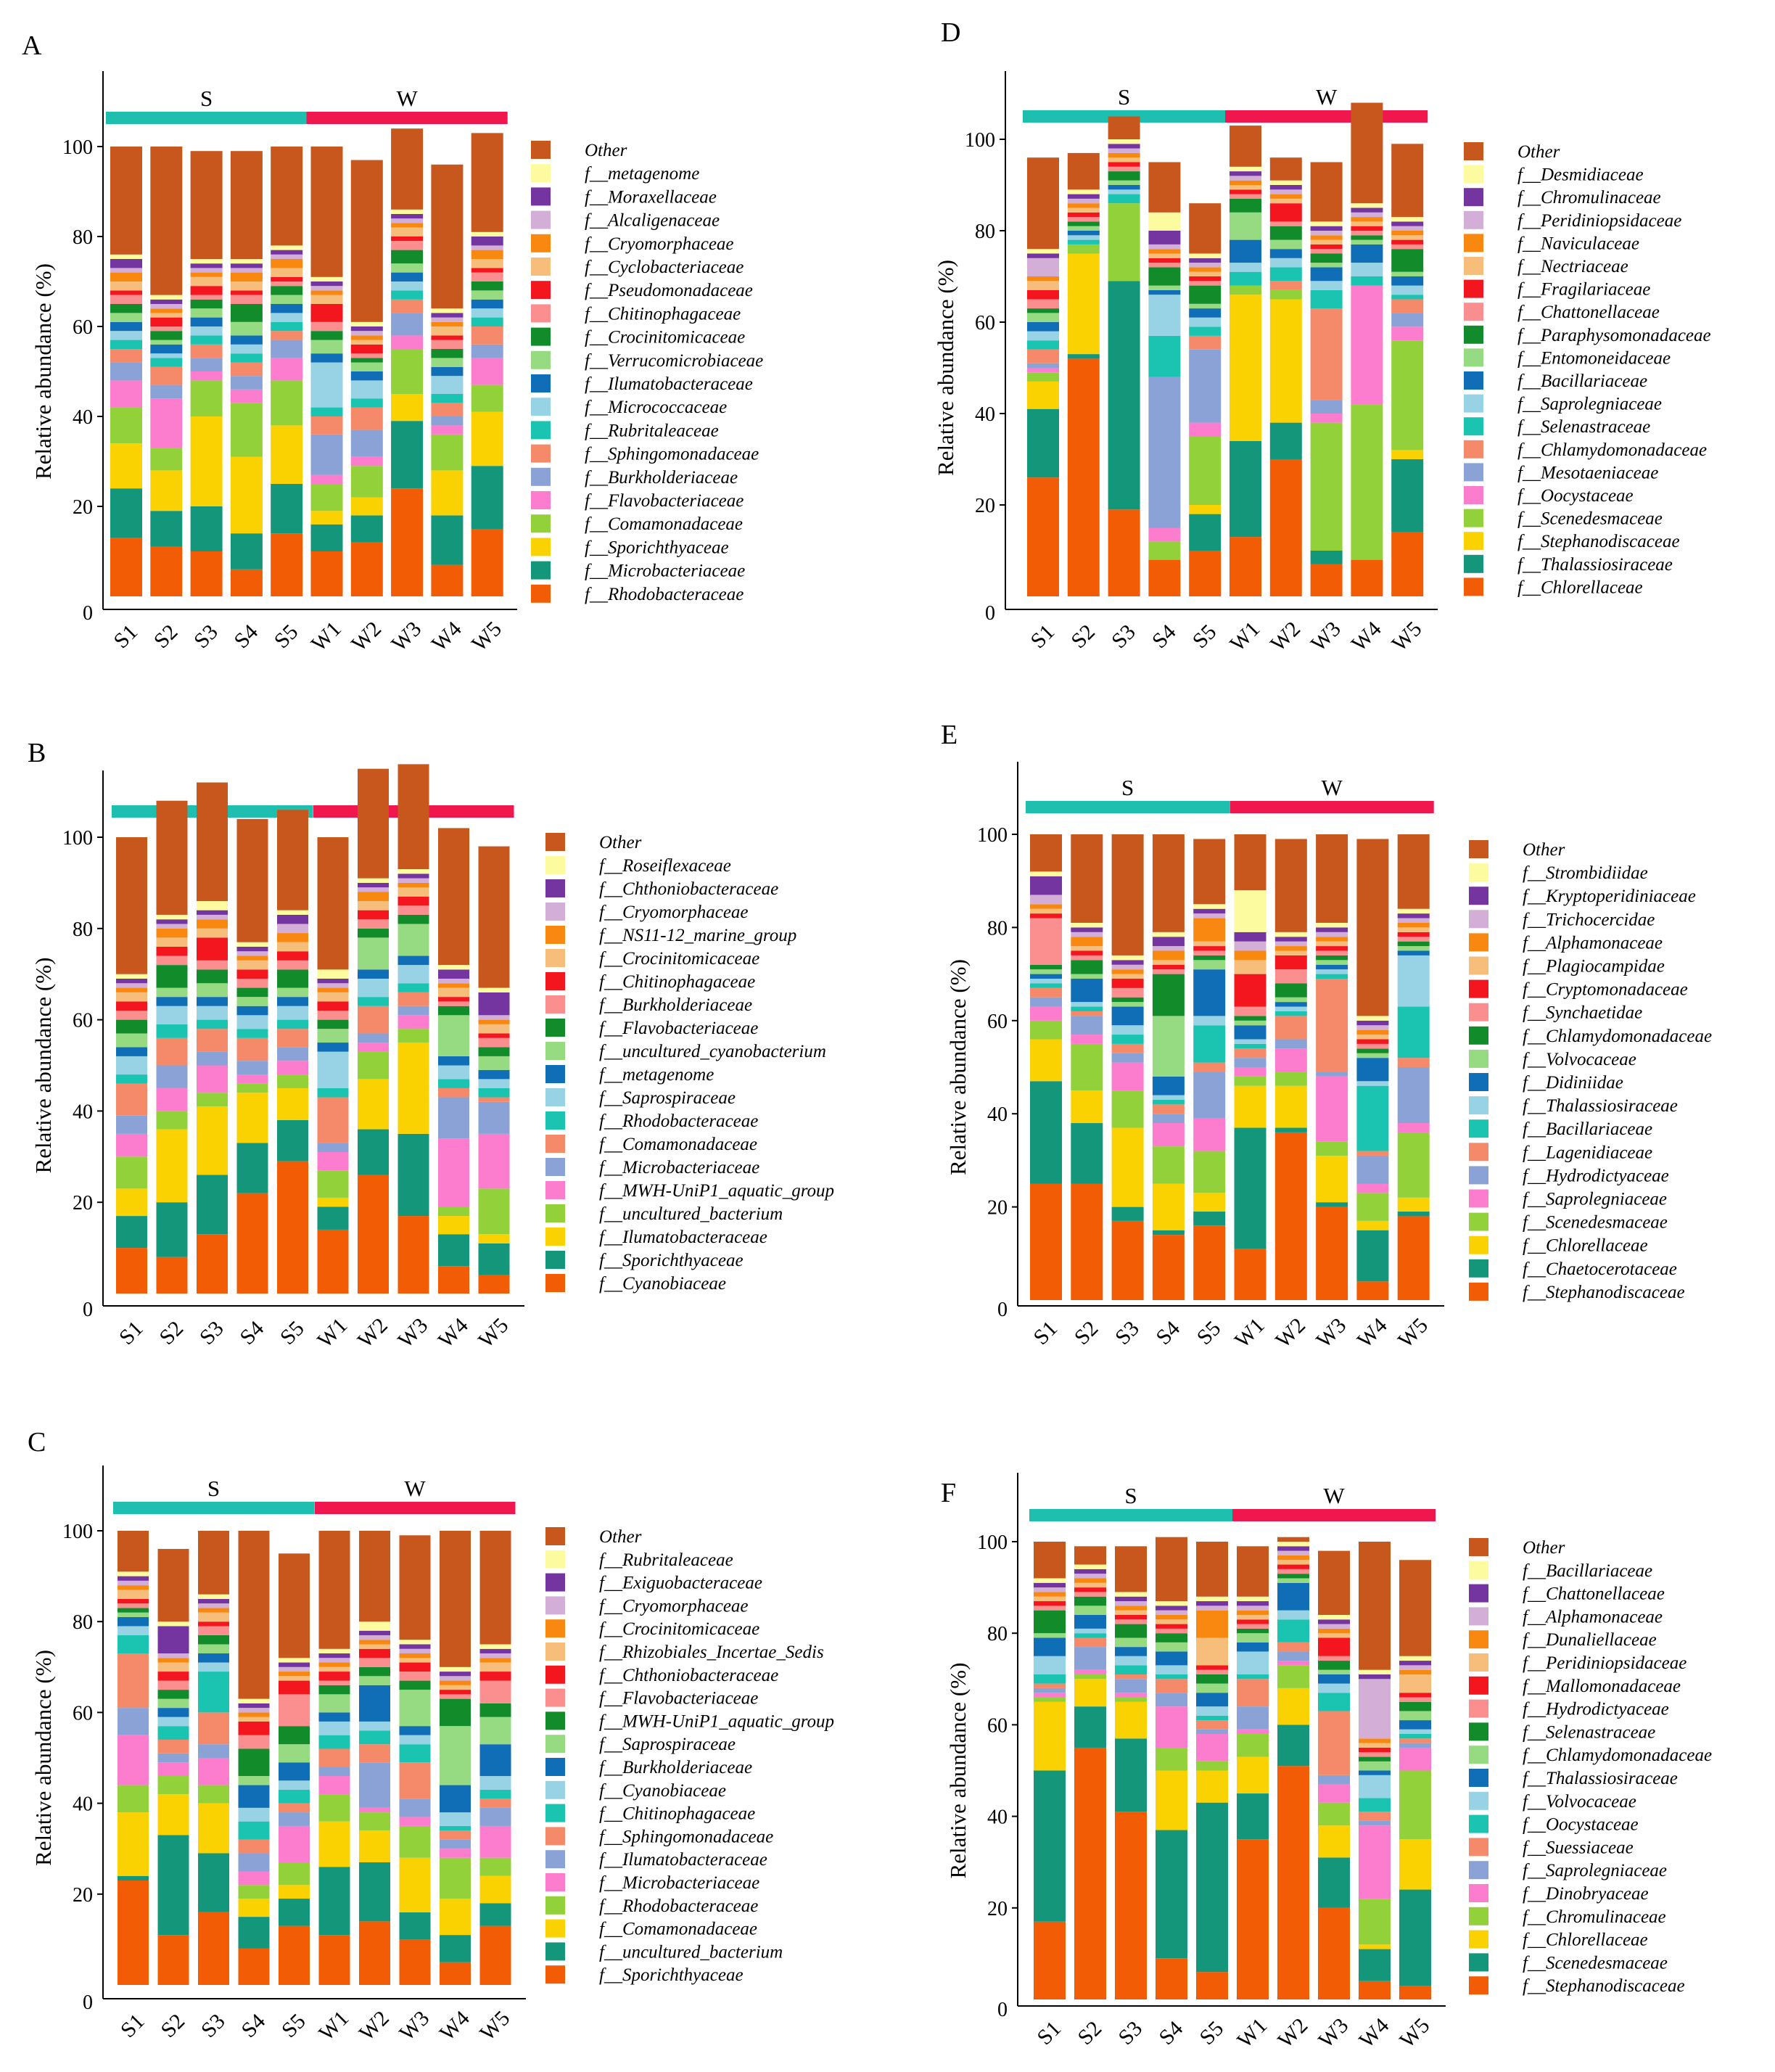 The width and height of the screenshot is (1775, 2072). I want to click on y-tick-label: 80, so click(83, 1622).